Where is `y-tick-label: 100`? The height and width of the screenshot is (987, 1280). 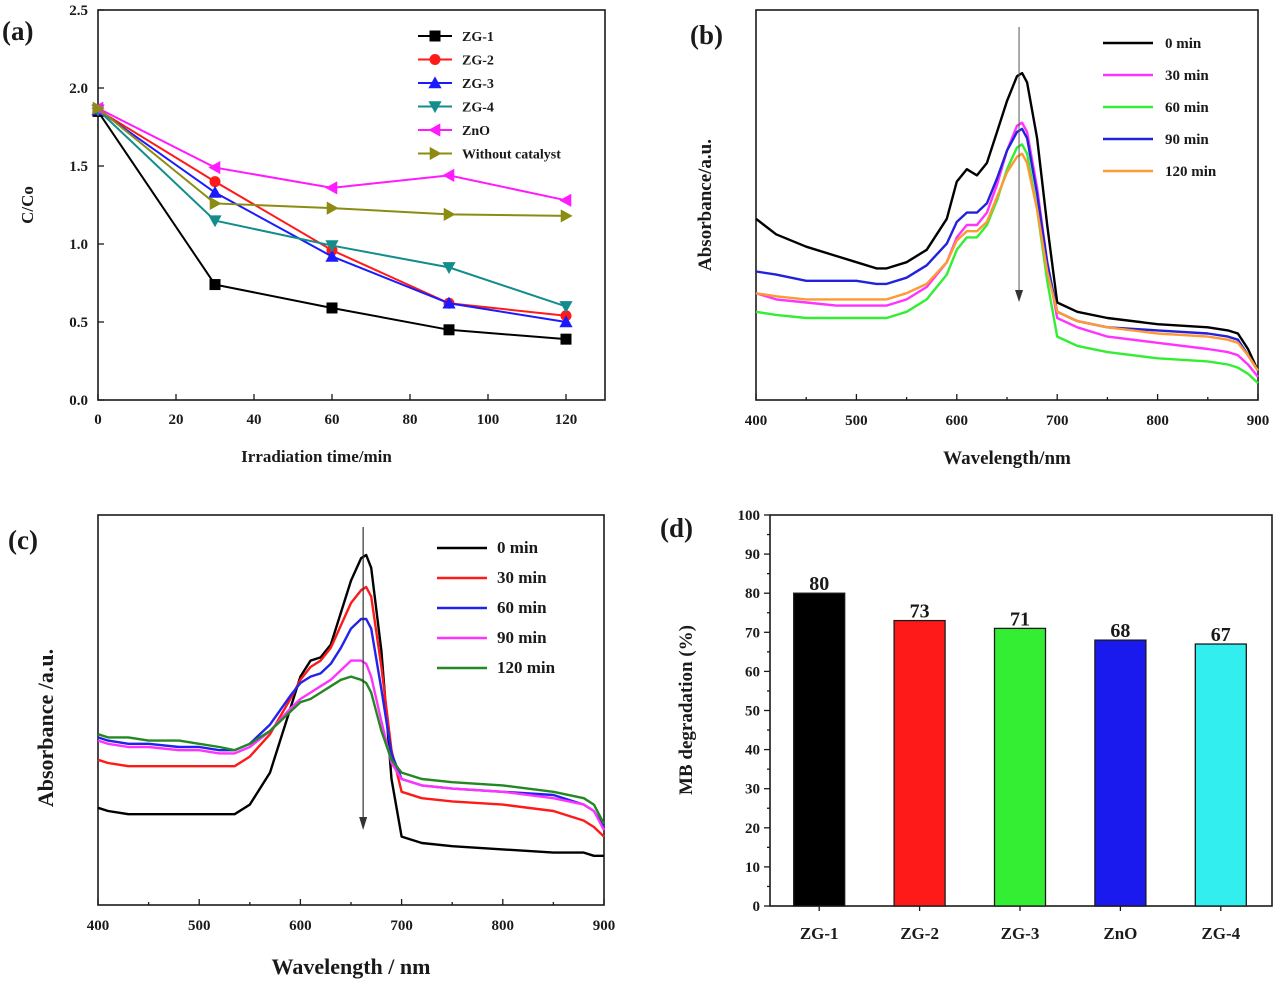
y-tick-label: 100 is located at coordinates (749, 516).